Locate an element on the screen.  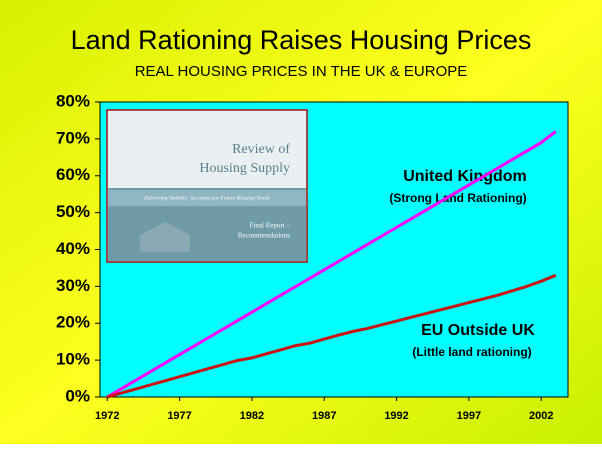
x-tick-label: 1997 is located at coordinates (469, 416).